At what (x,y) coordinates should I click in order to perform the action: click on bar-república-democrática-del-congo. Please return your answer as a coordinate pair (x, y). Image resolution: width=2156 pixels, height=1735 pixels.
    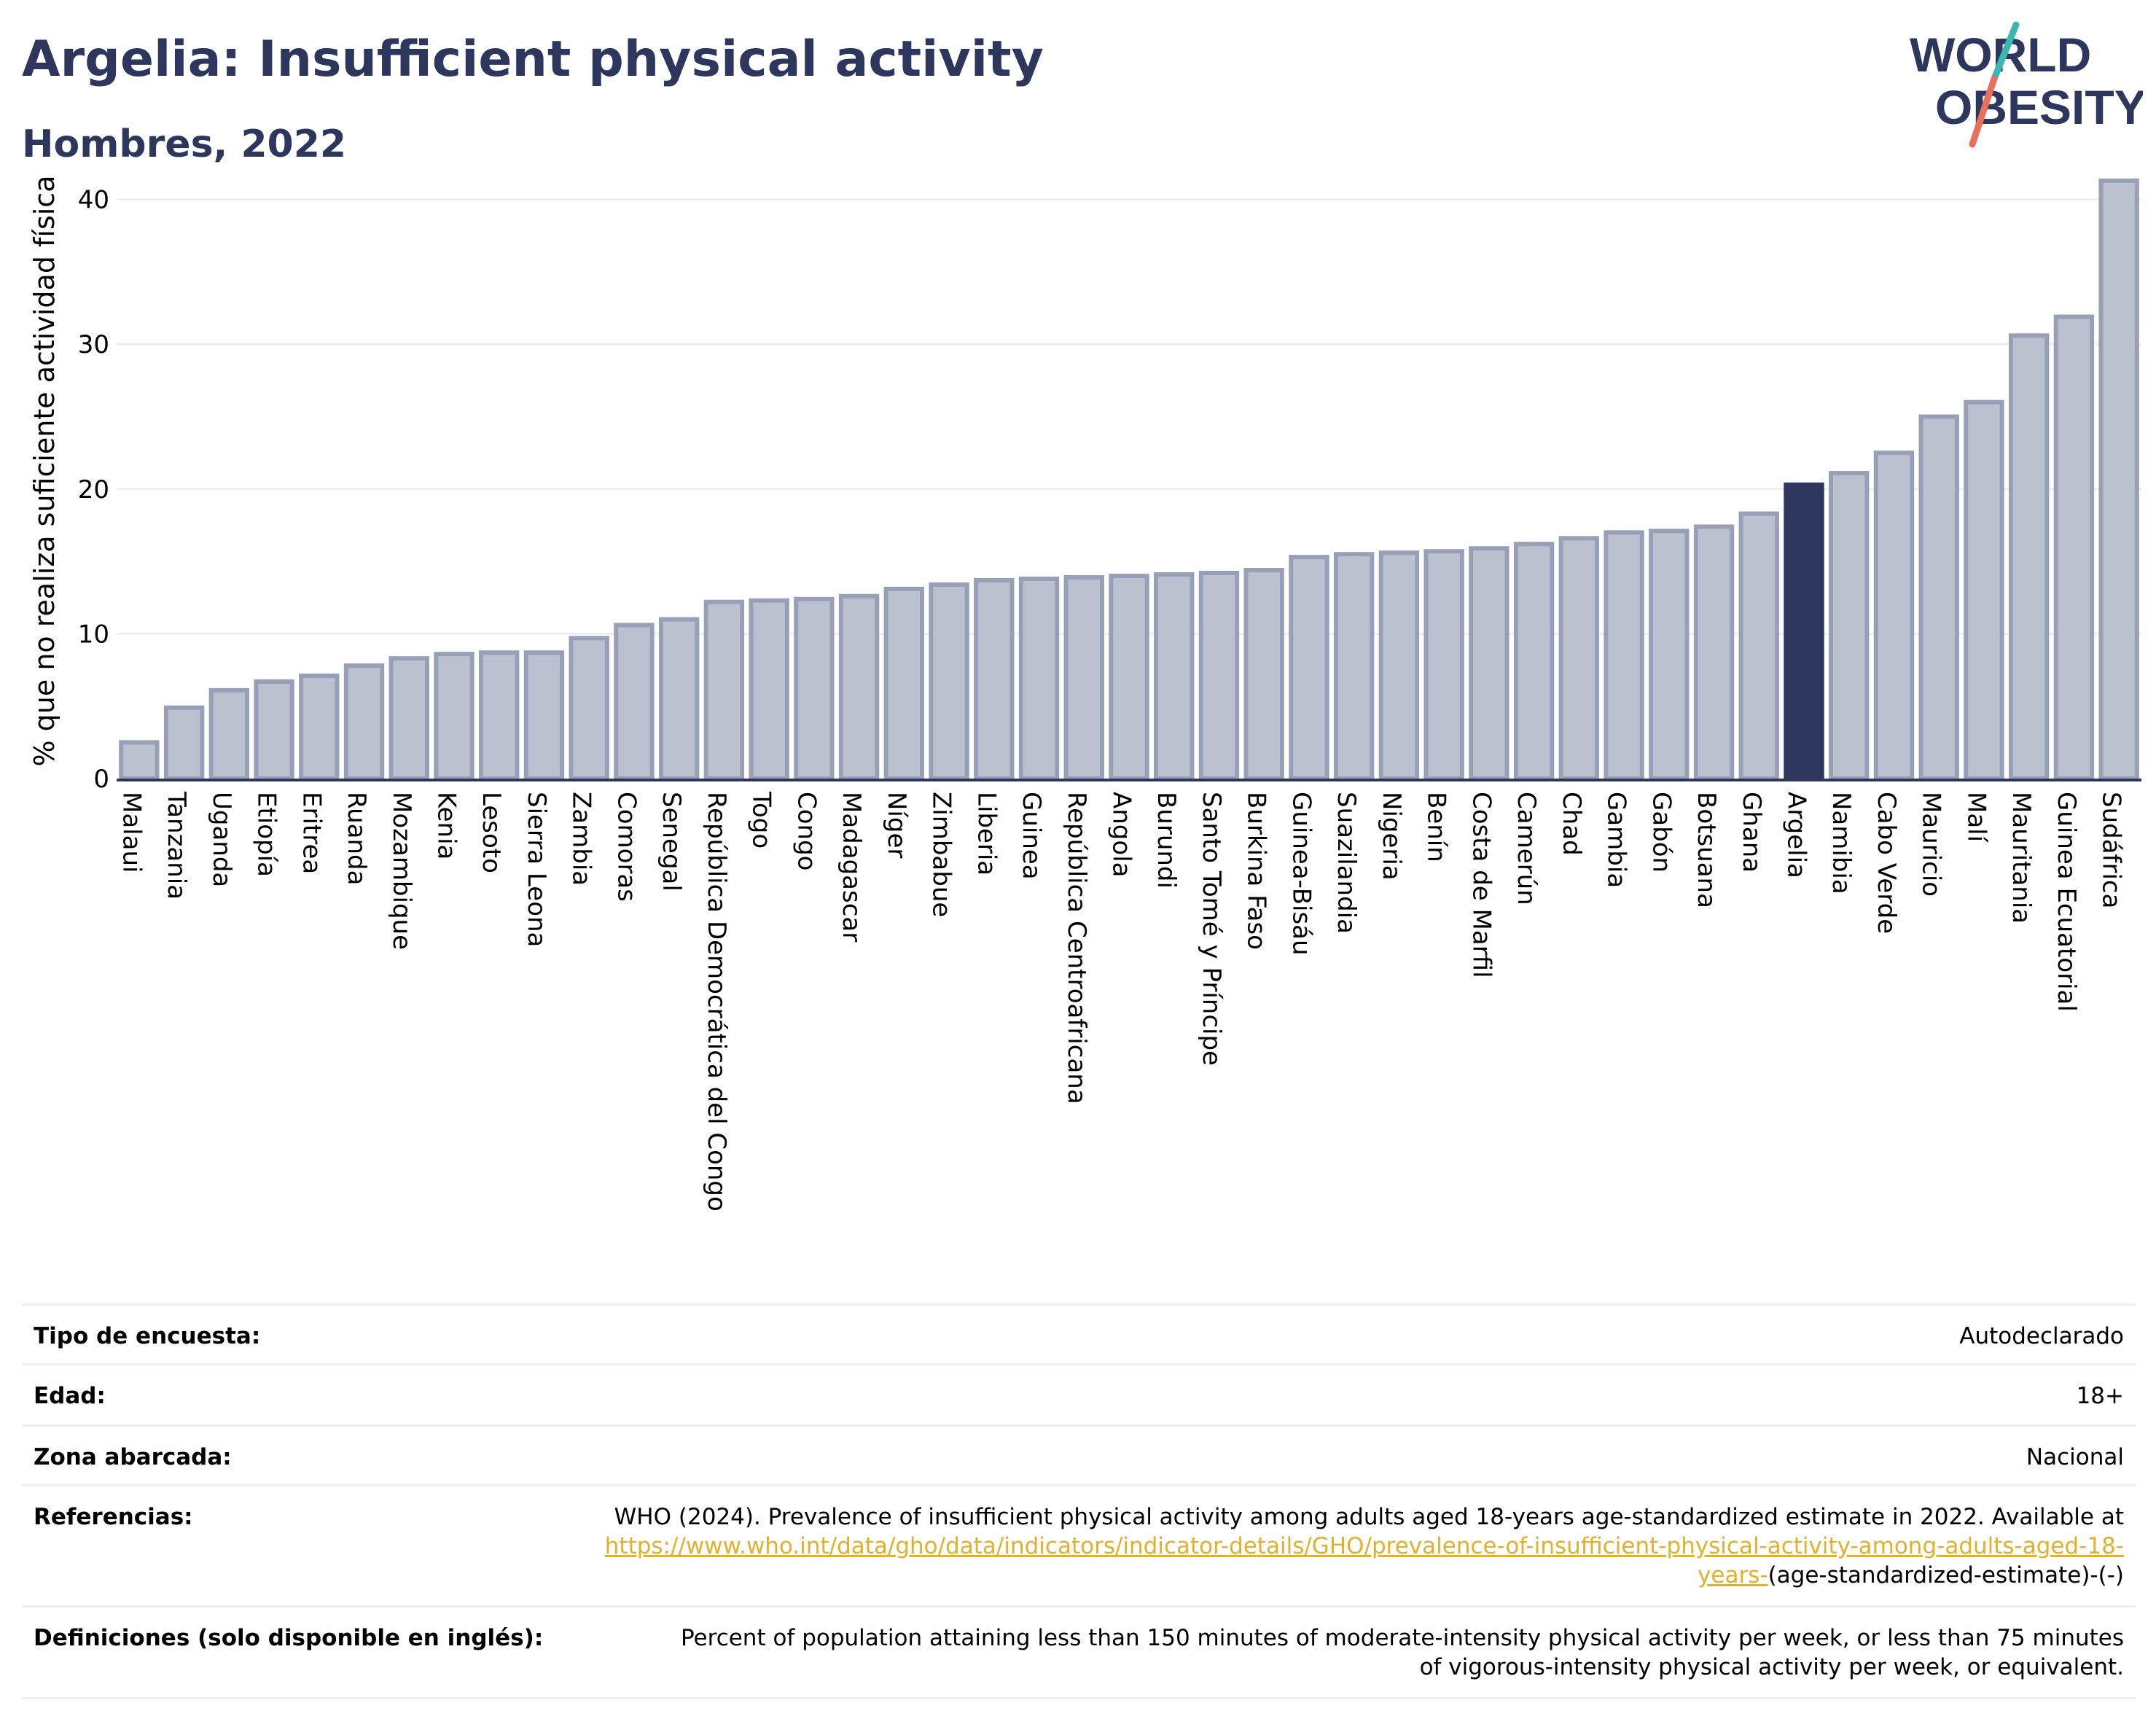
    Looking at the image, I should click on (724, 690).